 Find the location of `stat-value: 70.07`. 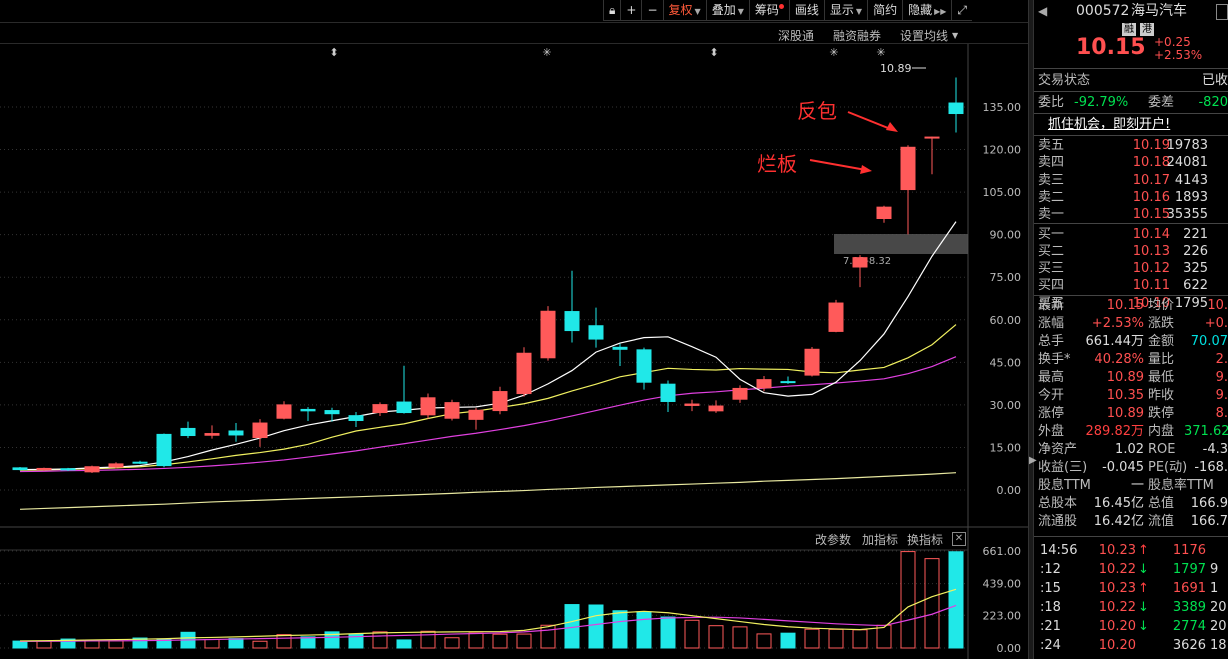

stat-value: 70.07 is located at coordinates (1209, 341).